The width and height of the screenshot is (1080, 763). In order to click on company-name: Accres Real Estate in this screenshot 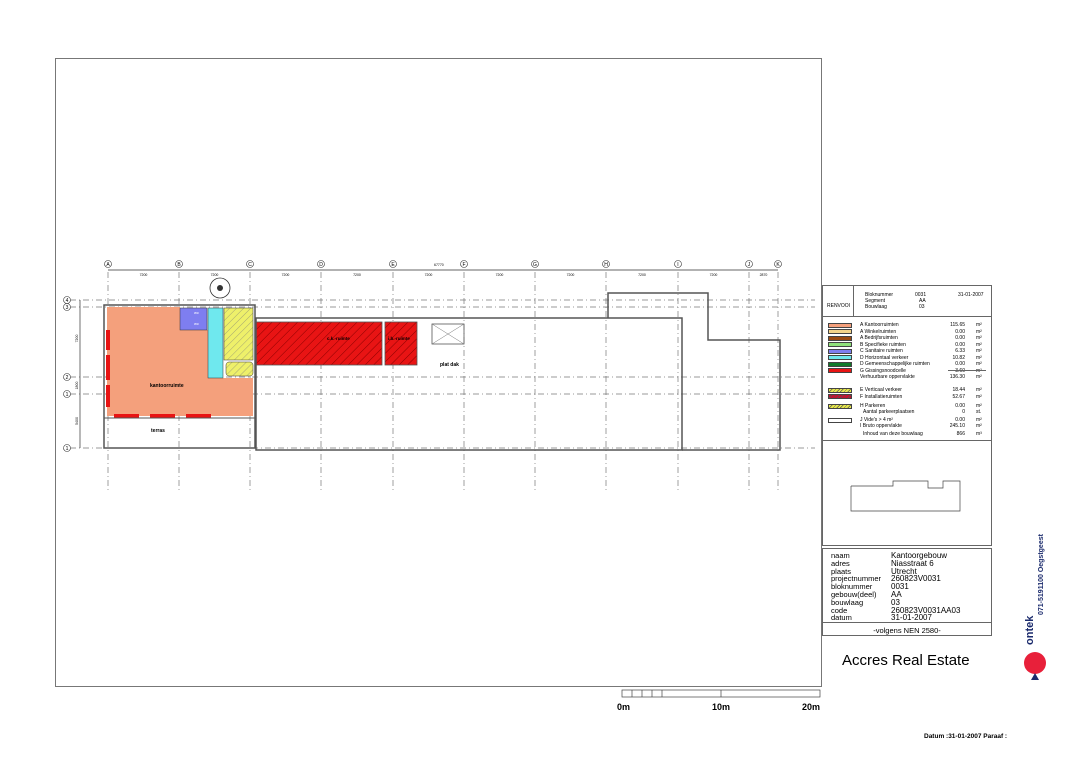, I will do `click(906, 660)`.